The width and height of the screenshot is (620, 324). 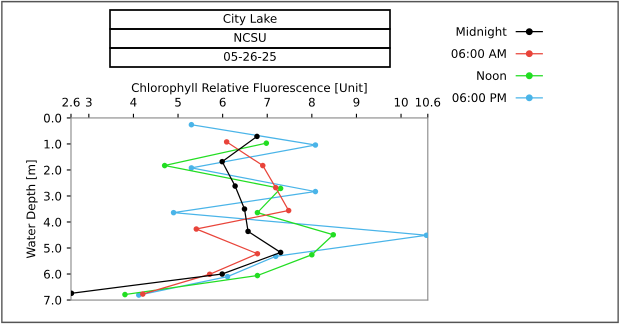 I want to click on y-tick-label: 4.0, so click(x=53, y=222).